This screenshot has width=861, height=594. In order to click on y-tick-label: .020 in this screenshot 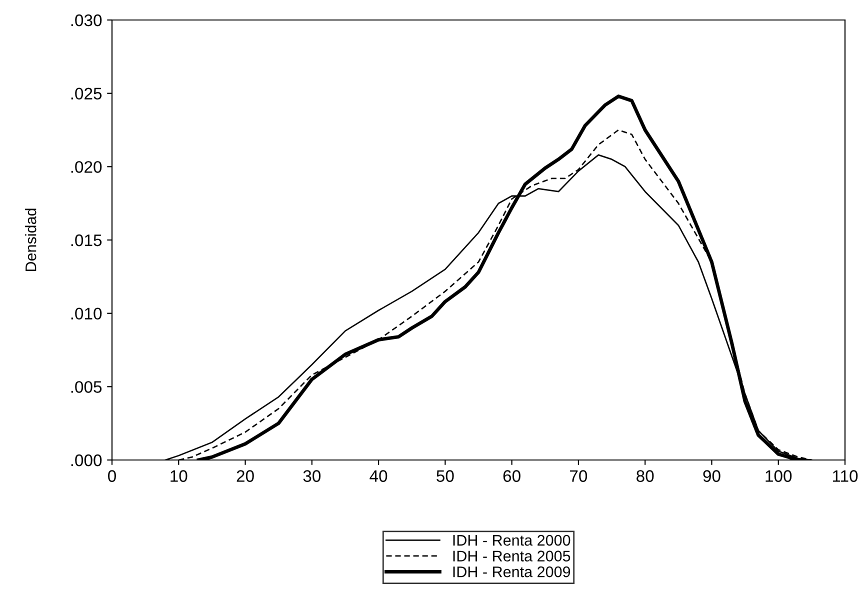, I will do `click(86, 167)`.